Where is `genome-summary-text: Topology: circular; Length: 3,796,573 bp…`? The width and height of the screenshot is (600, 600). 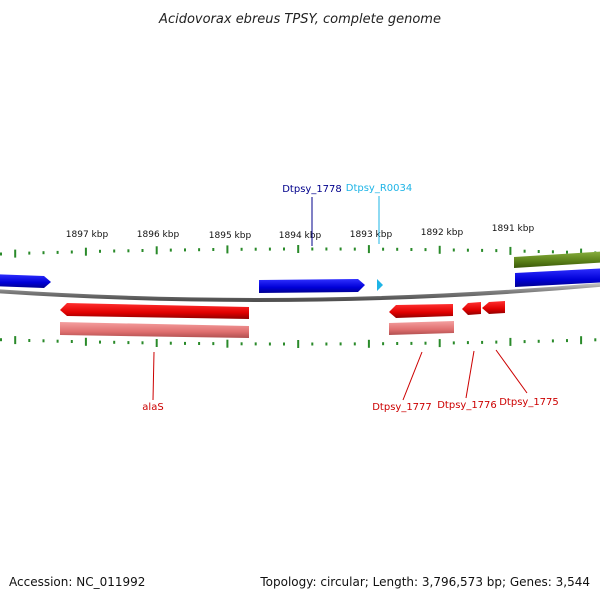 genome-summary-text: Topology: circular; Length: 3,796,573 bp… is located at coordinates (424, 582).